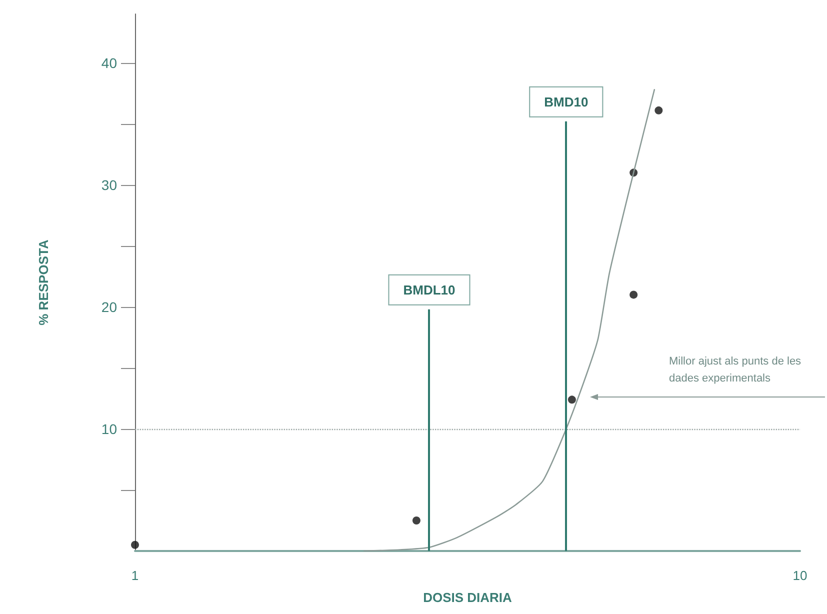 This screenshot has width=827, height=614. What do you see at coordinates (429, 290) in the screenshot?
I see `ref-line-label: BMDL10` at bounding box center [429, 290].